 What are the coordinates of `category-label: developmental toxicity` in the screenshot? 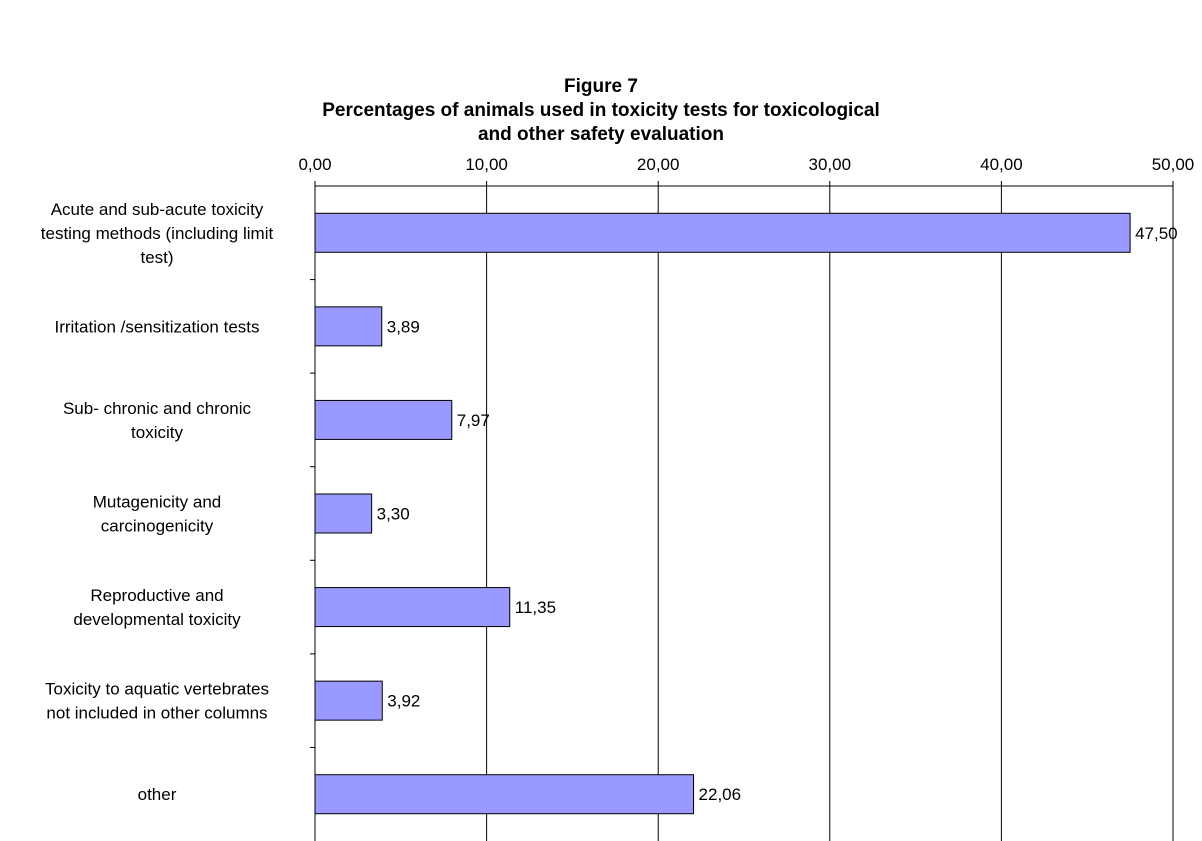 It's located at (157, 619).